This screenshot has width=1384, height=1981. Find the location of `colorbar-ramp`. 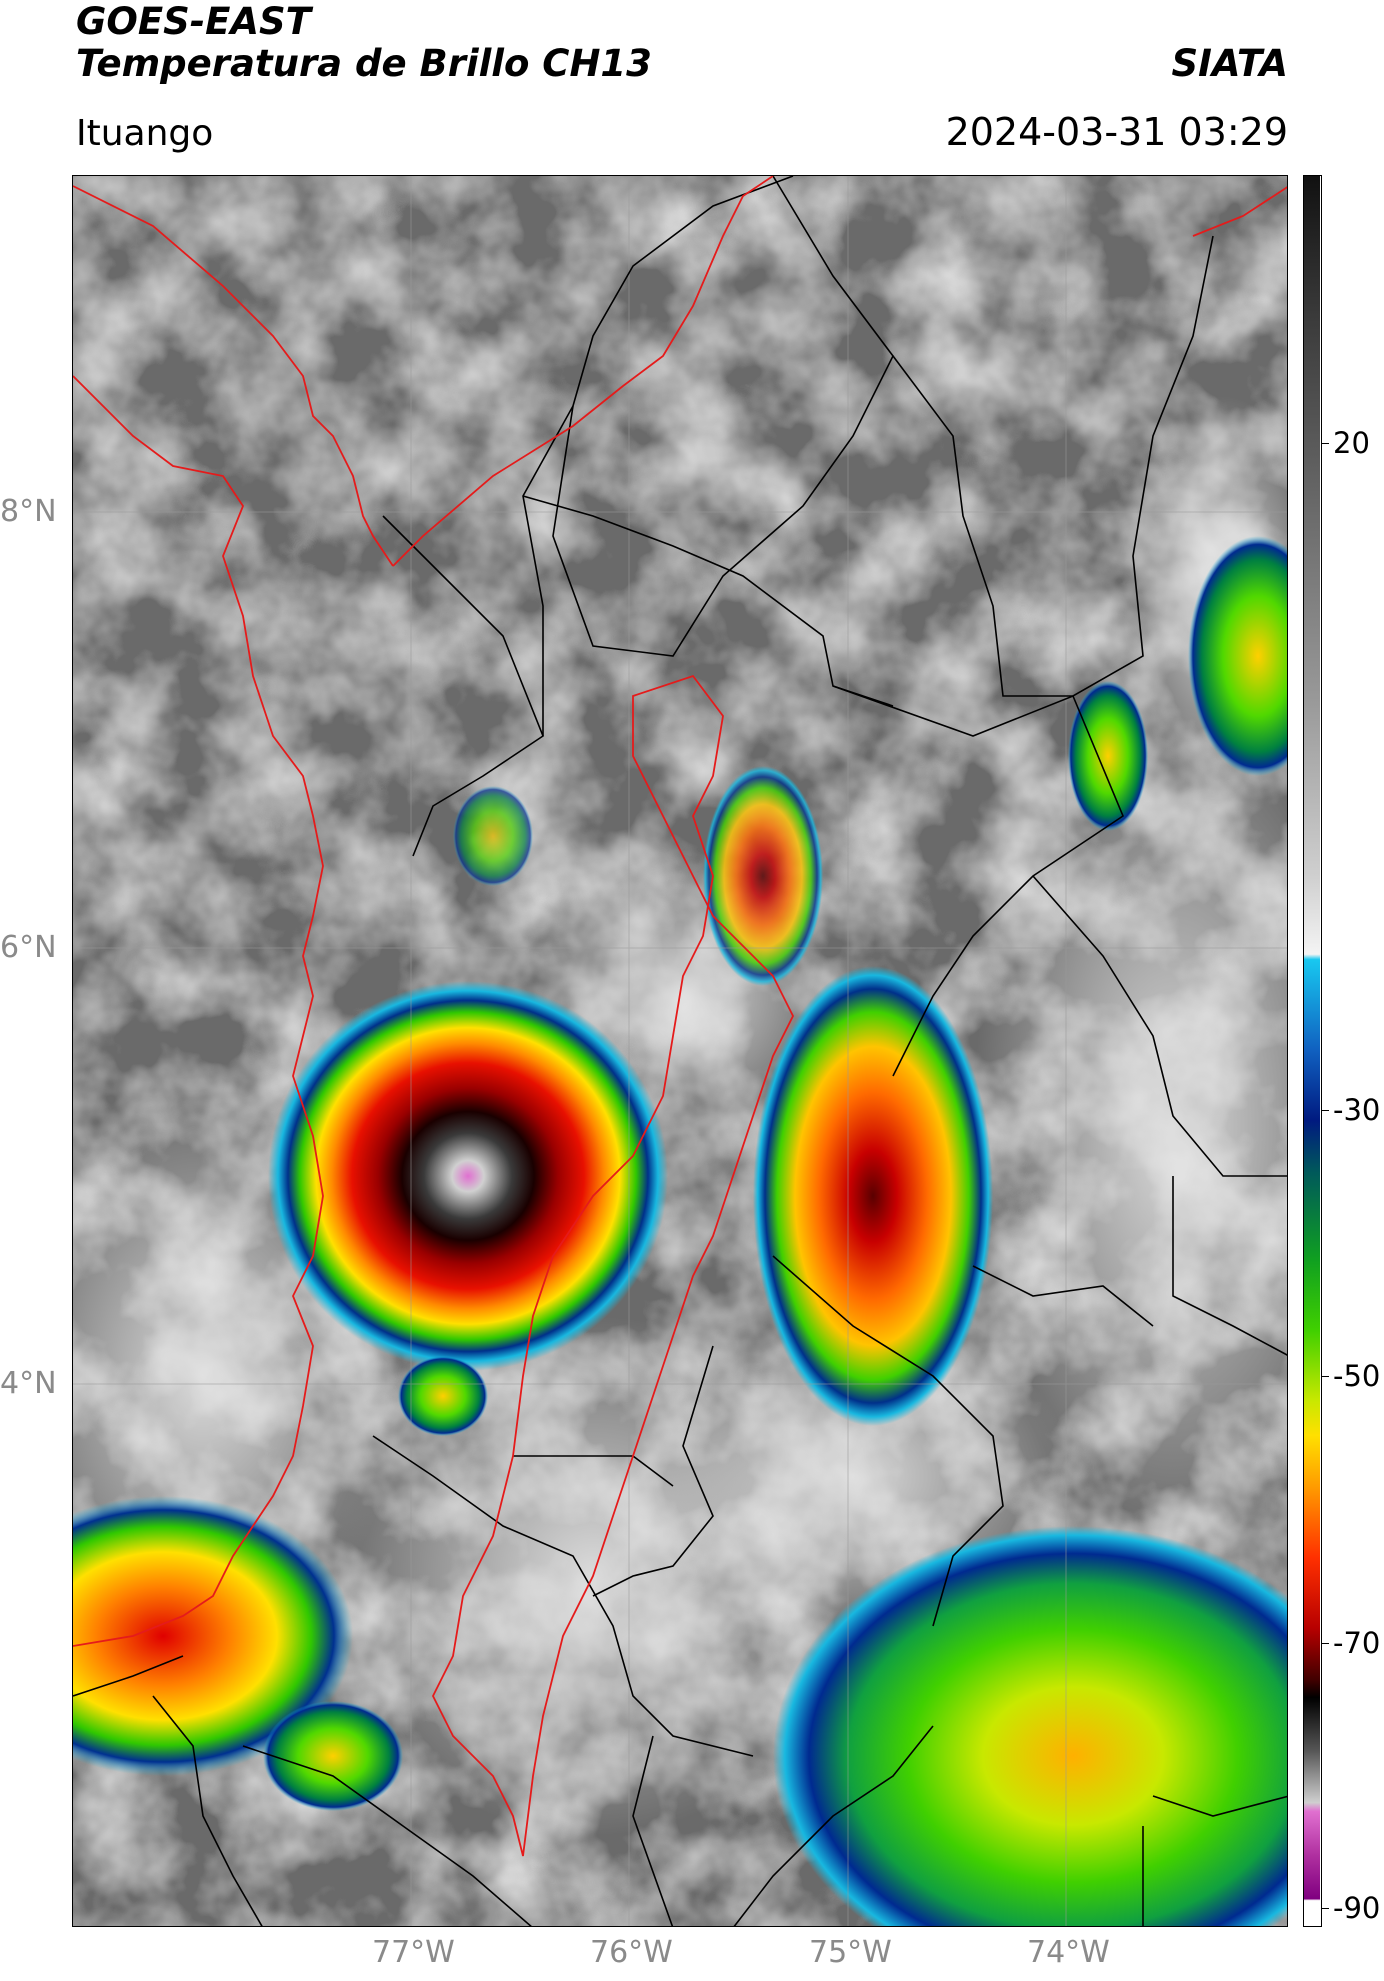

colorbar-ramp is located at coordinates (1312, 1050).